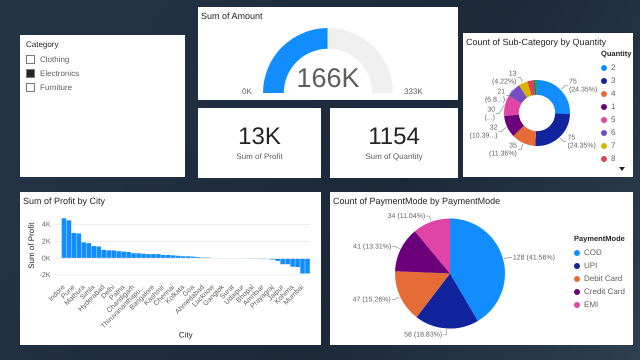  I want to click on text: Sum of Quantity, so click(394, 156).